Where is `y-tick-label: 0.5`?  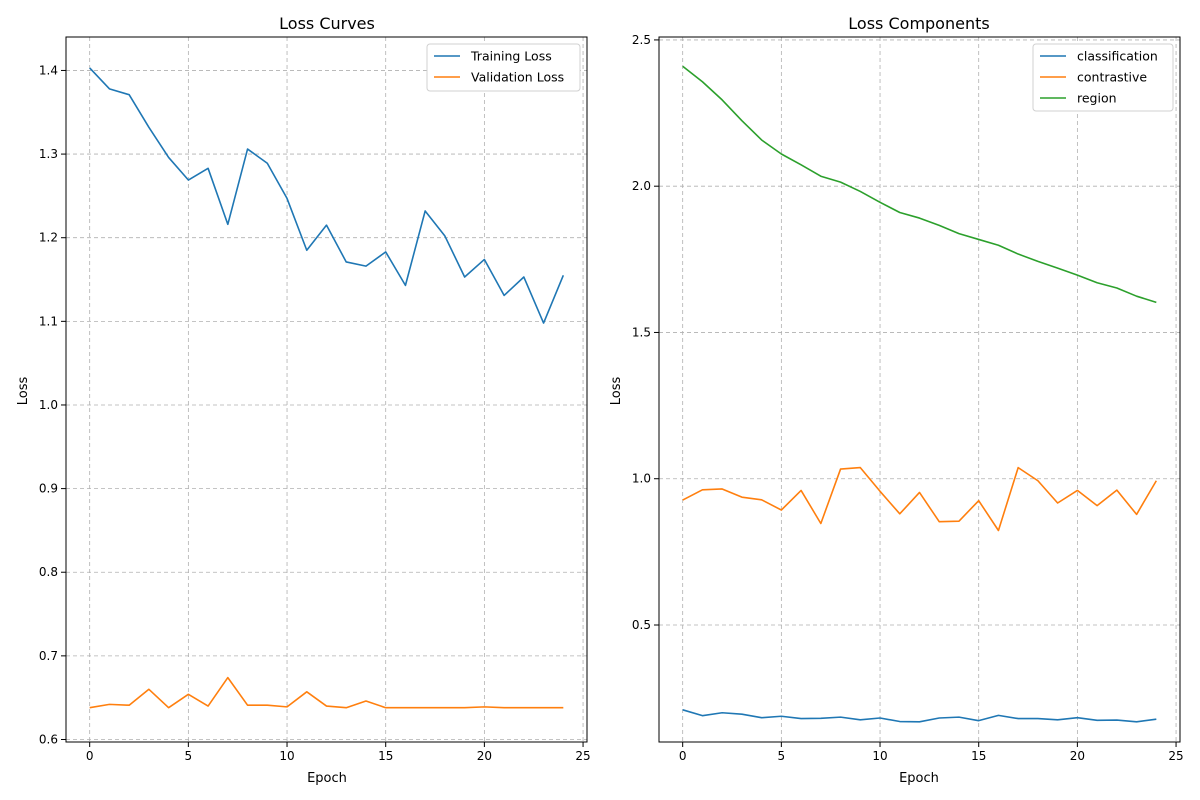 y-tick-label: 0.5 is located at coordinates (641, 625).